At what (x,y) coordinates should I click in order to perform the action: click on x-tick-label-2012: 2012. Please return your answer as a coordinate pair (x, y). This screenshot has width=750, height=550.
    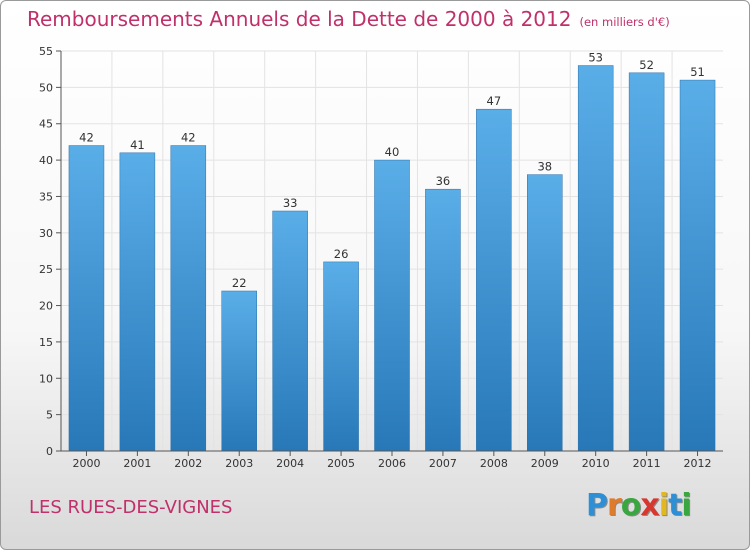
    Looking at the image, I should click on (698, 463).